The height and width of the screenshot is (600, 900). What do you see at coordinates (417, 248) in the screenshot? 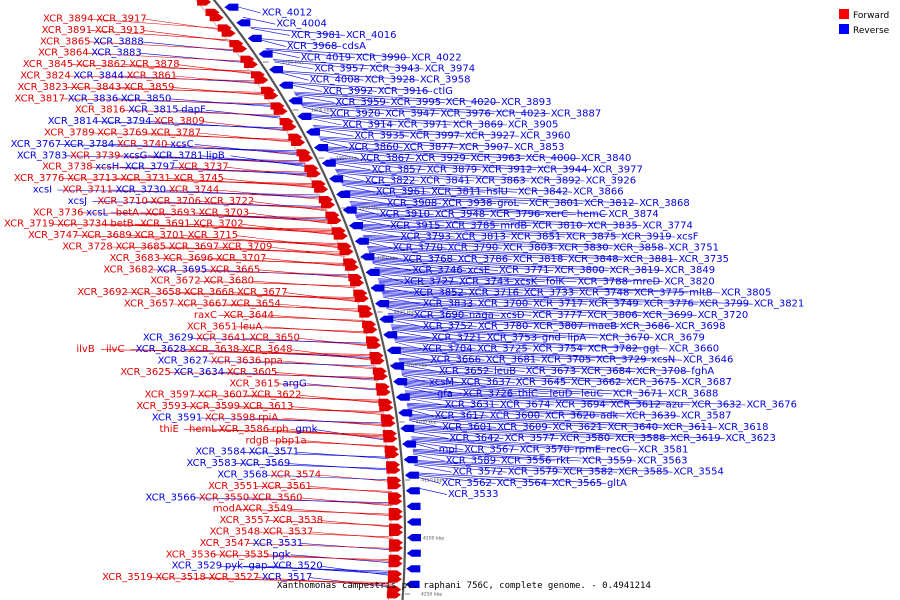
I see `gene-label: XCR_3770` at bounding box center [417, 248].